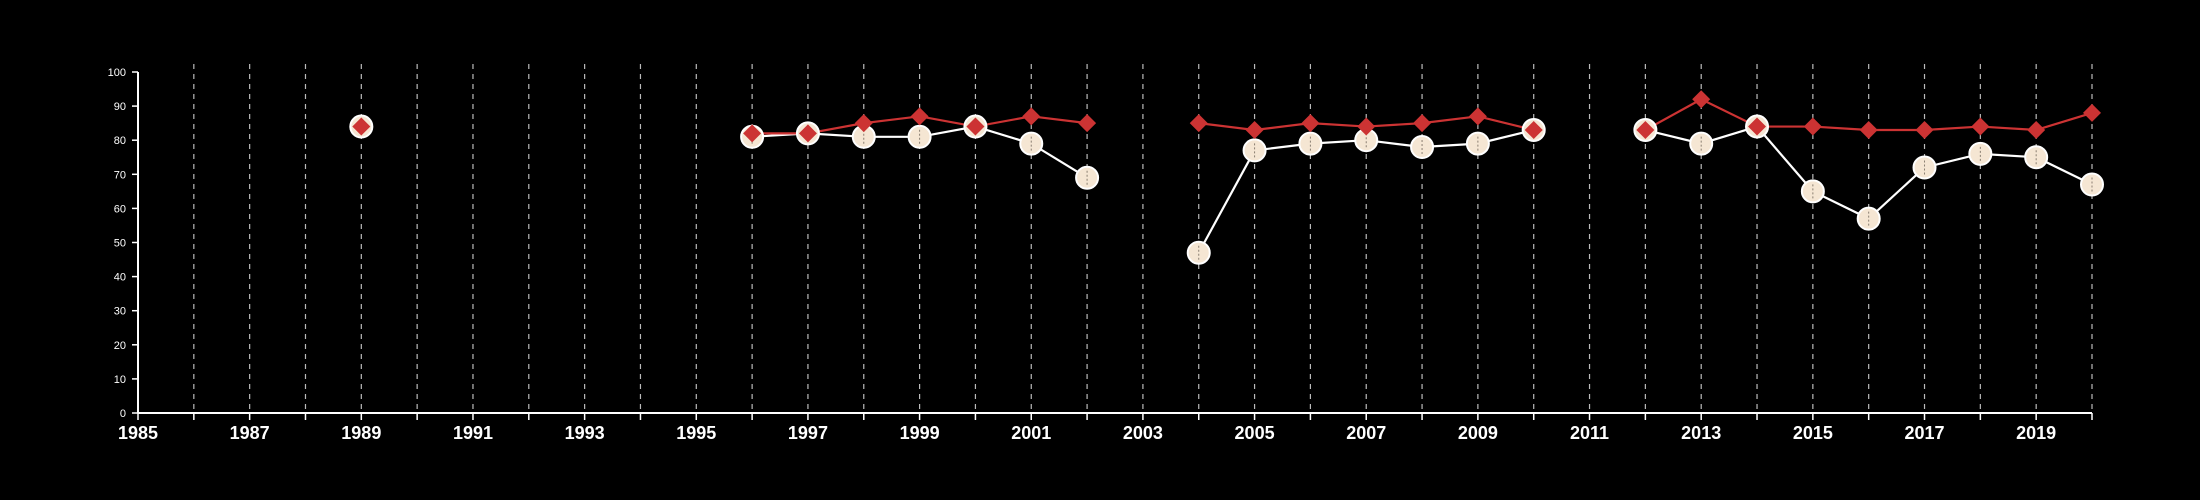 This screenshot has height=500, width=2200. What do you see at coordinates (919, 136) in the screenshot?
I see `circle-point-1999` at bounding box center [919, 136].